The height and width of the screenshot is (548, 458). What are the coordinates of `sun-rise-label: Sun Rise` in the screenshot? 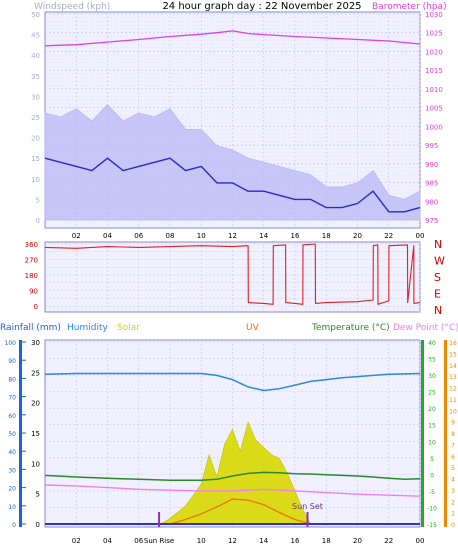 It's located at (159, 540).